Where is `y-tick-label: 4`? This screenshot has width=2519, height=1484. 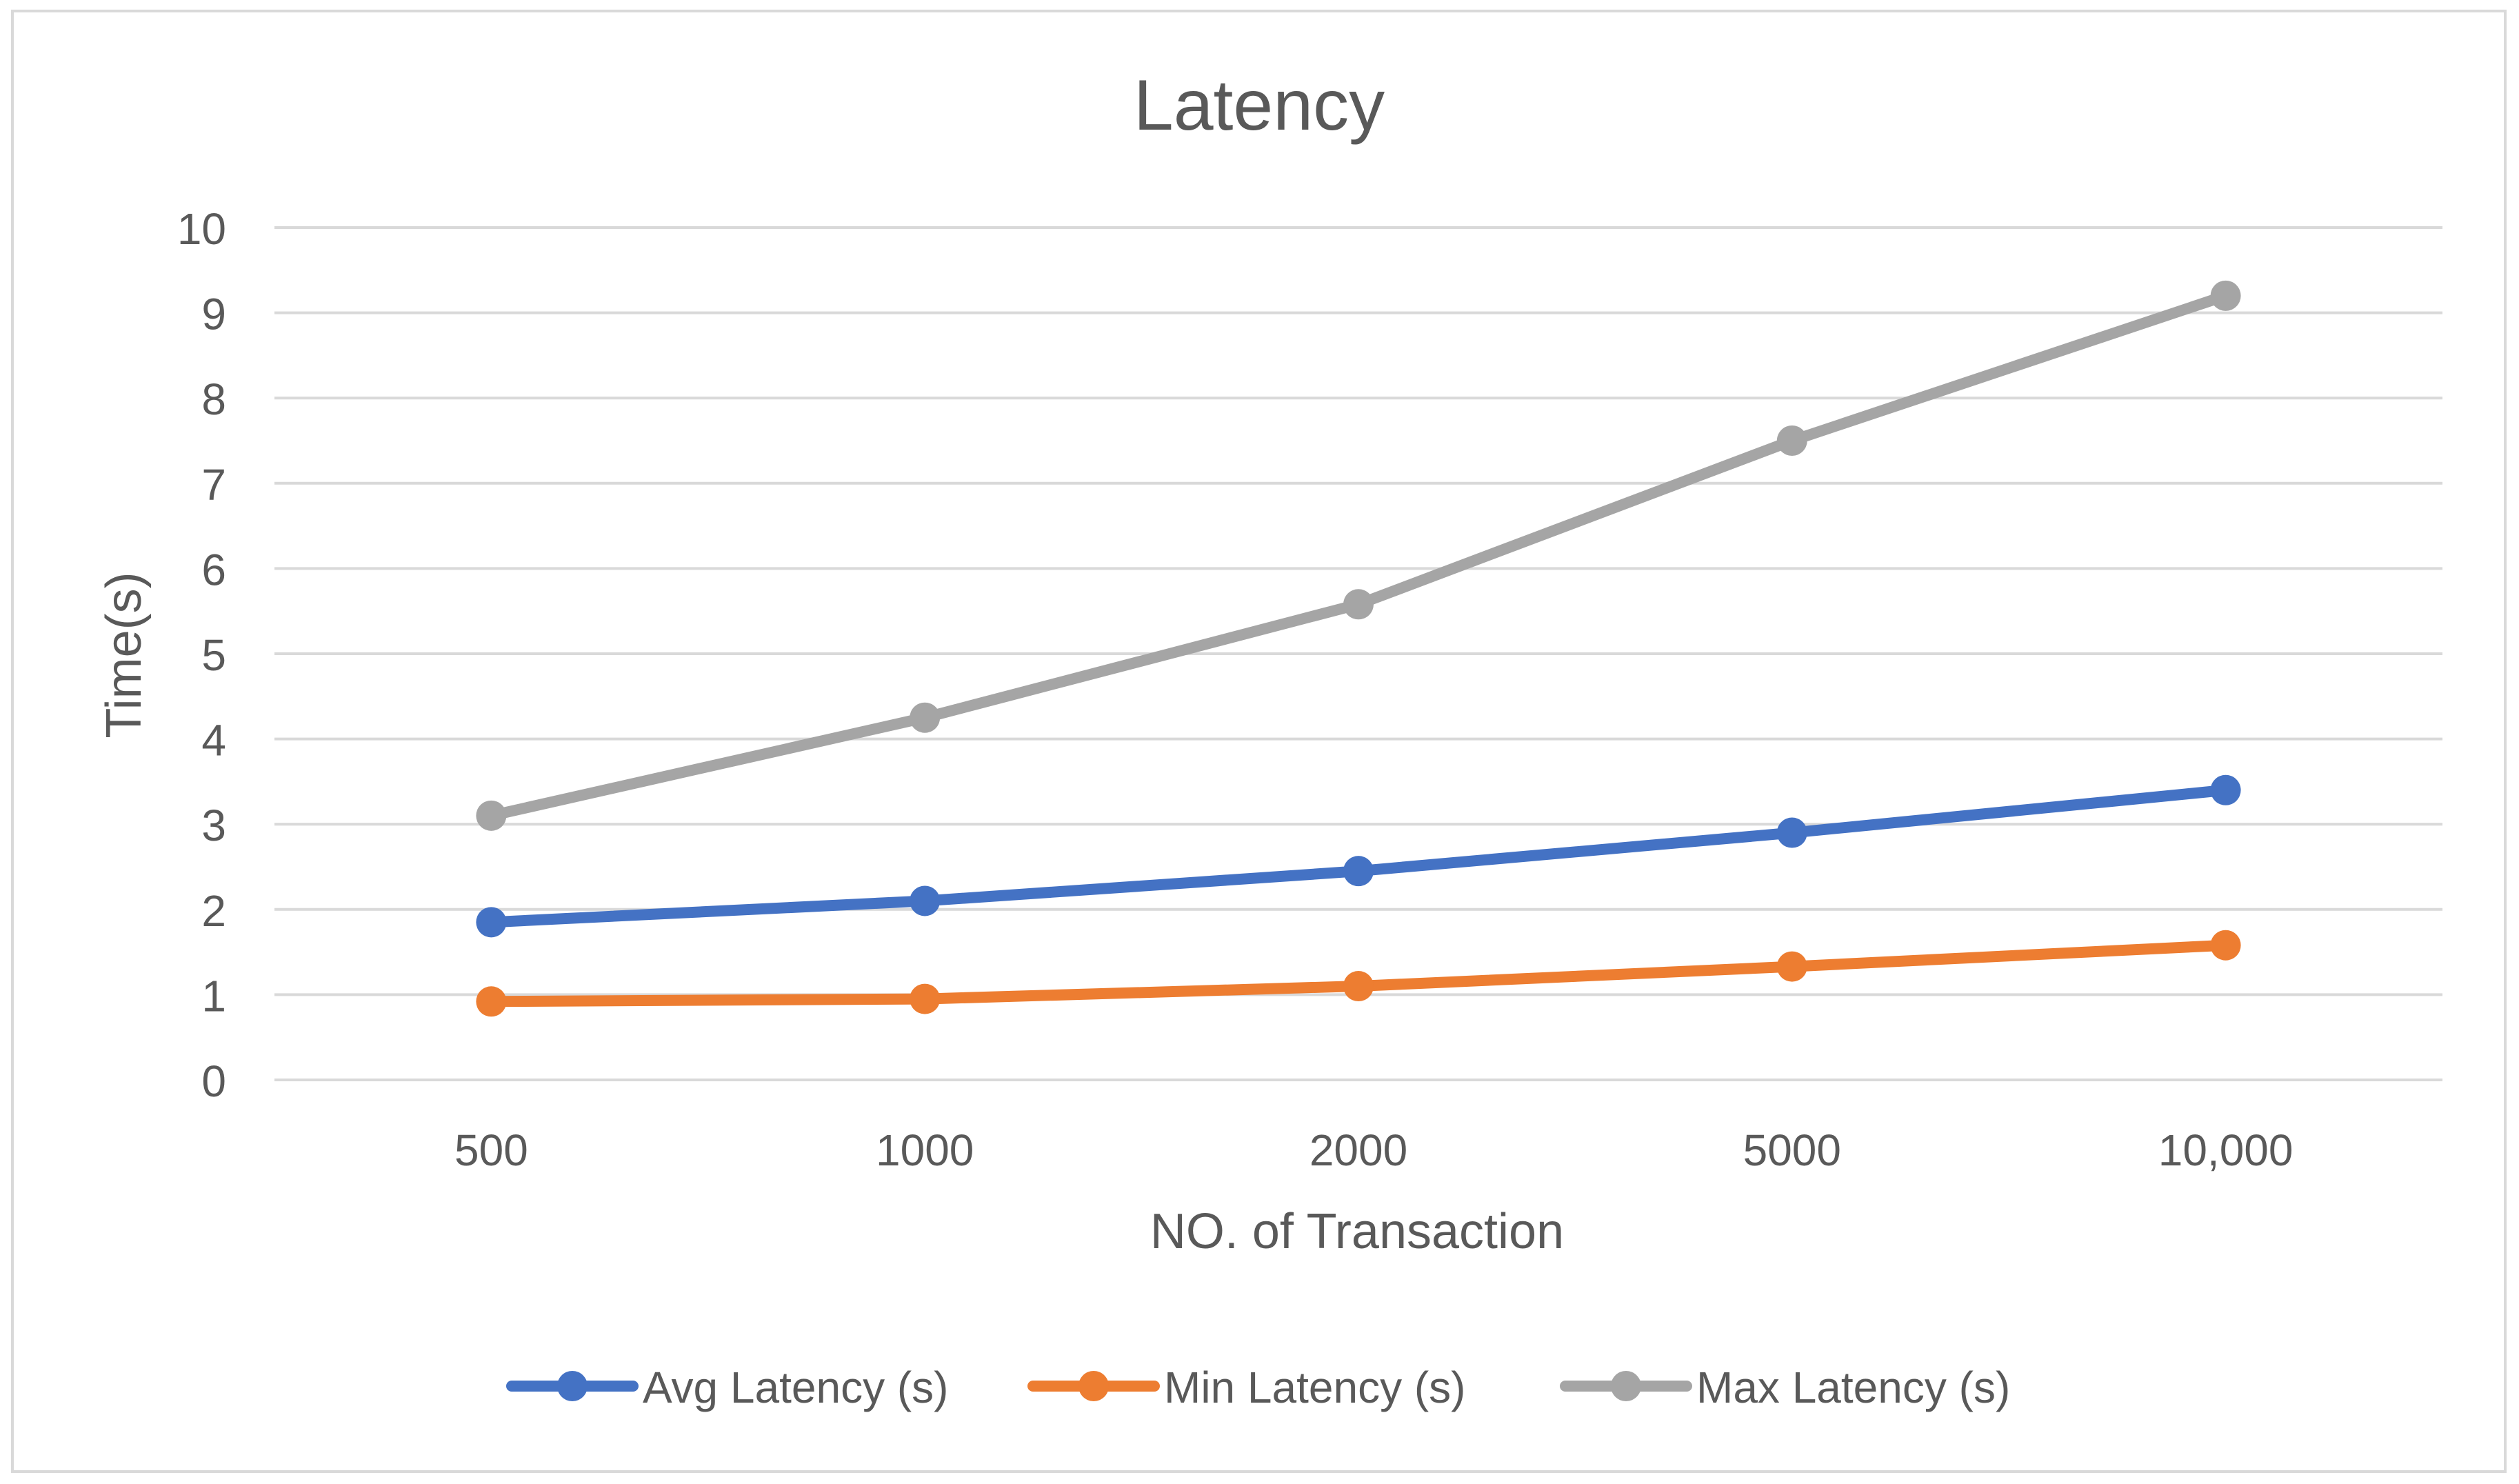
y-tick-label: 4 is located at coordinates (213, 740).